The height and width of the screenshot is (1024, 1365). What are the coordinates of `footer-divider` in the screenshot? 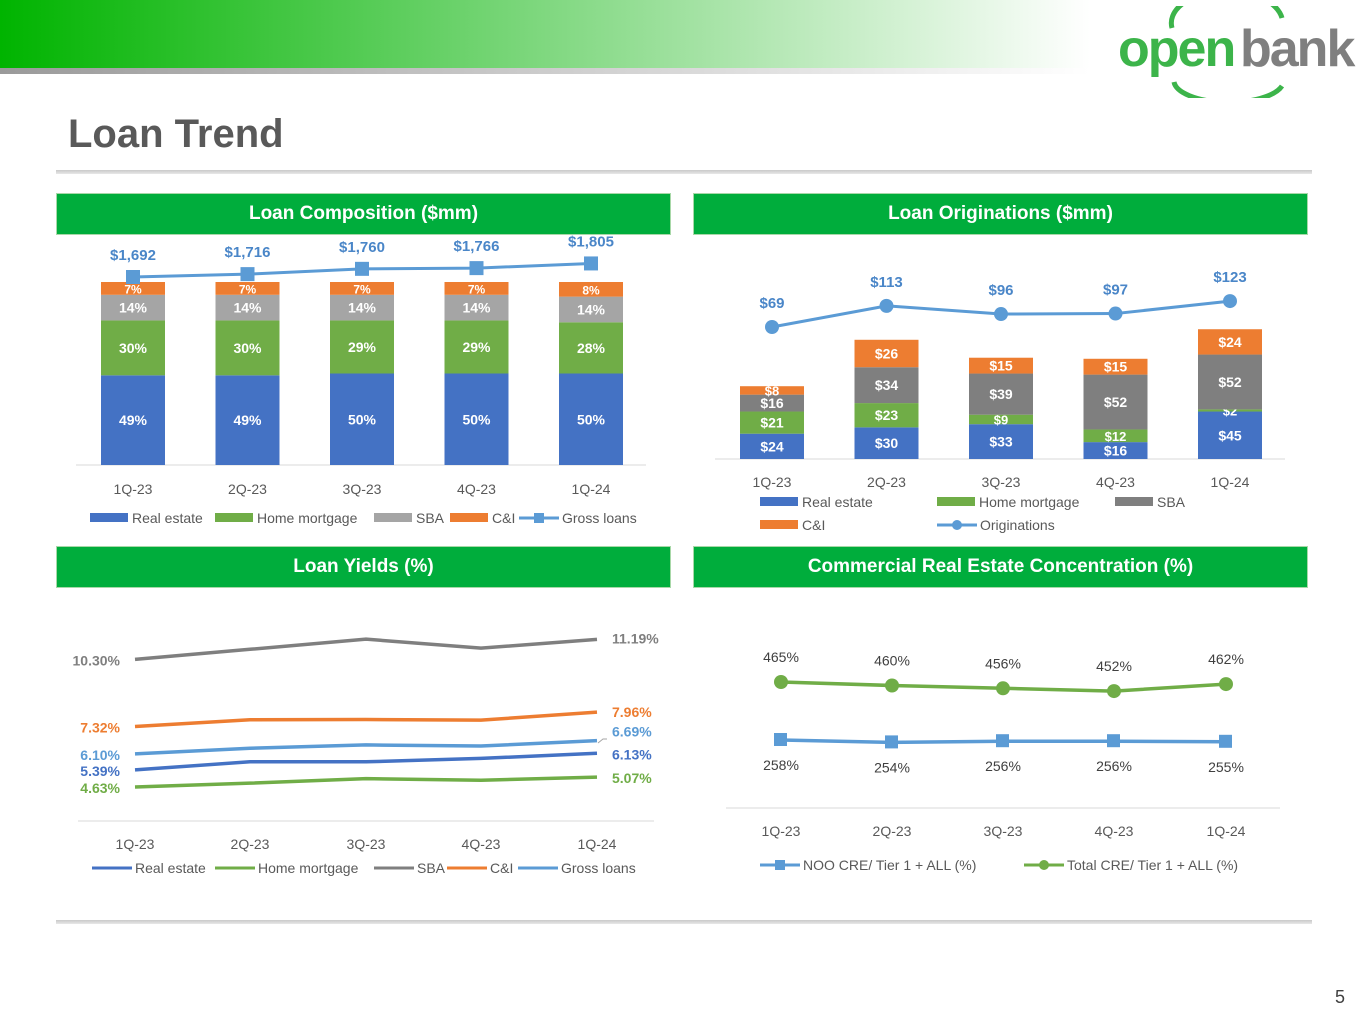 It's located at (684, 922).